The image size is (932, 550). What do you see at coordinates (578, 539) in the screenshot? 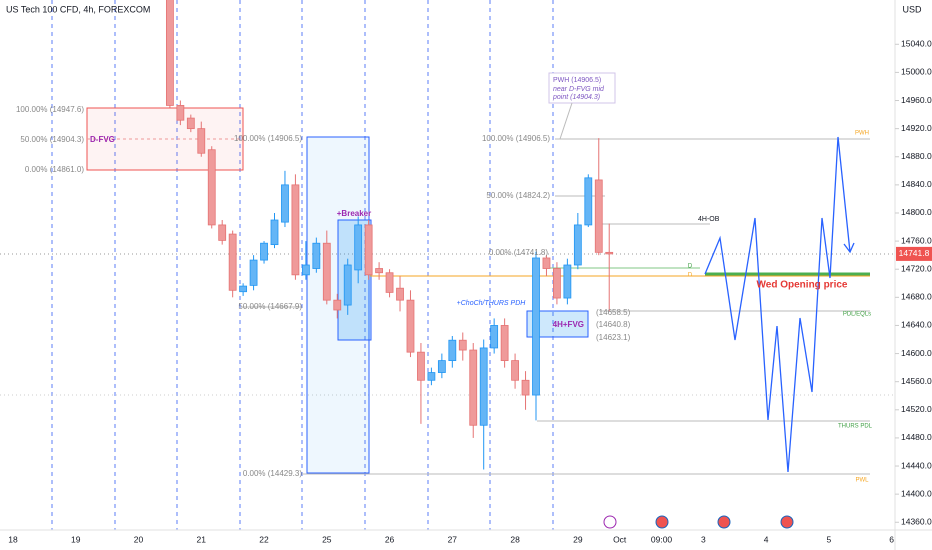
I see `x-tick-label: 29` at bounding box center [578, 539].